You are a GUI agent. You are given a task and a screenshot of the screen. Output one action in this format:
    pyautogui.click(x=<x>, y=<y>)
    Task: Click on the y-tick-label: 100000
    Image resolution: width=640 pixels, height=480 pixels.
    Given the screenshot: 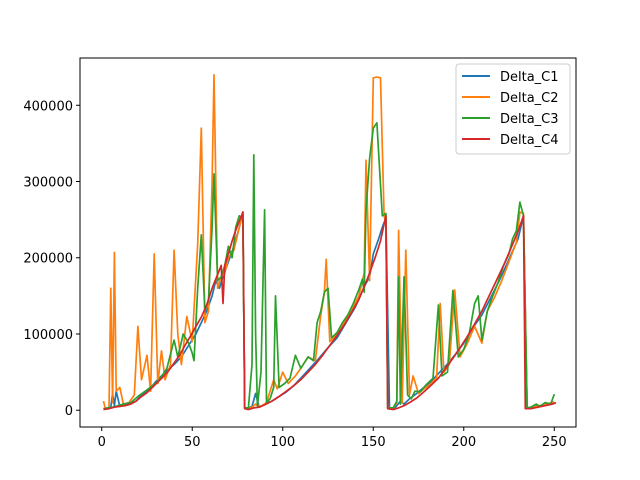 What is the action you would take?
    pyautogui.click(x=48, y=335)
    